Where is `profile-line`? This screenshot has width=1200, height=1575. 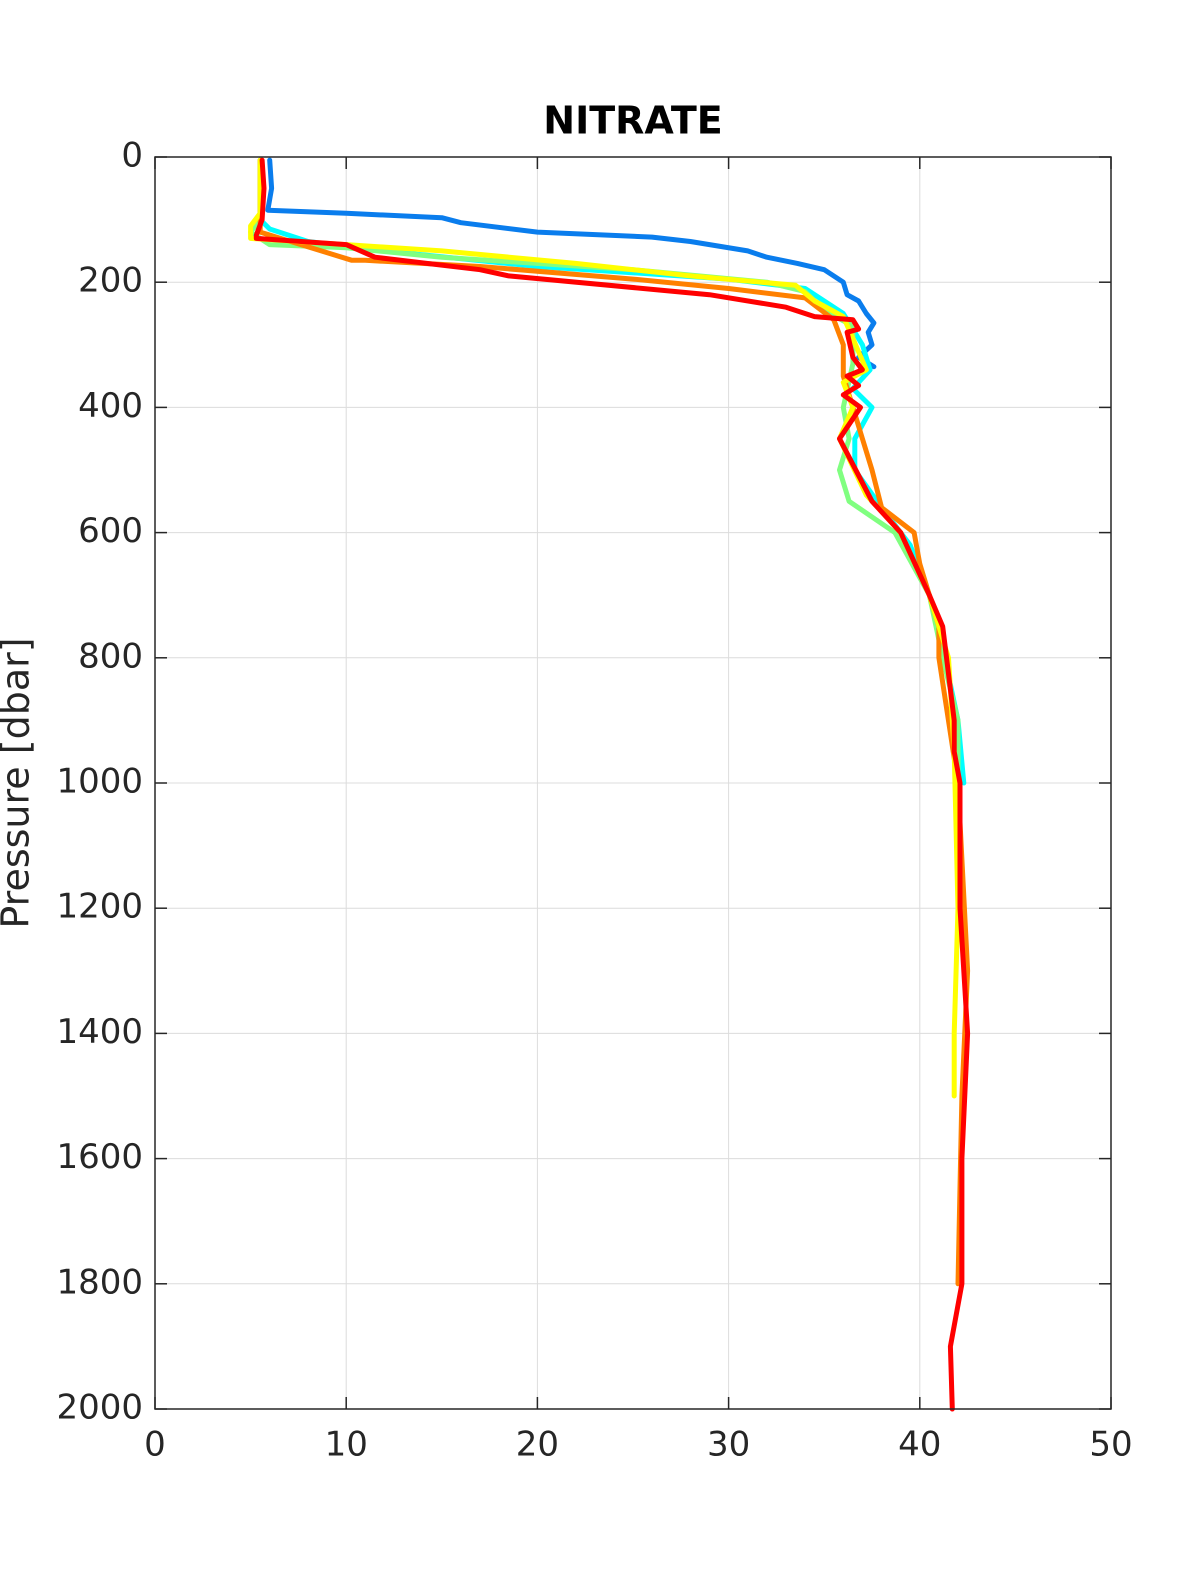
profile-line is located at coordinates (571, 263).